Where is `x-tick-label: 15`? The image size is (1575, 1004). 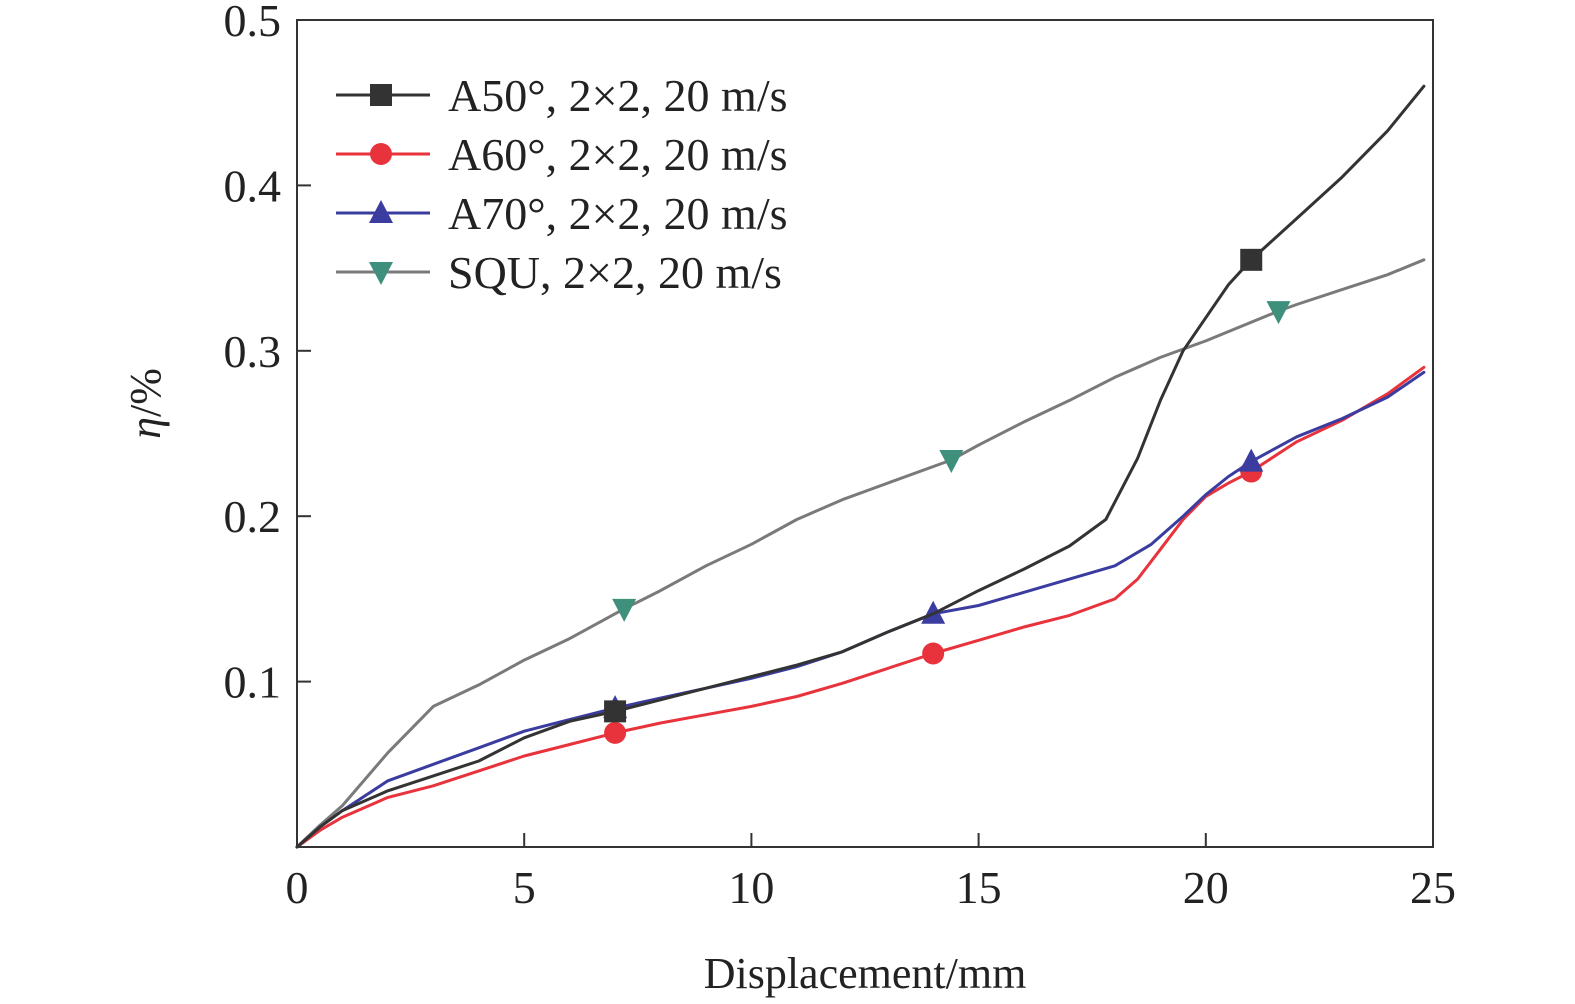 x-tick-label: 15 is located at coordinates (979, 887).